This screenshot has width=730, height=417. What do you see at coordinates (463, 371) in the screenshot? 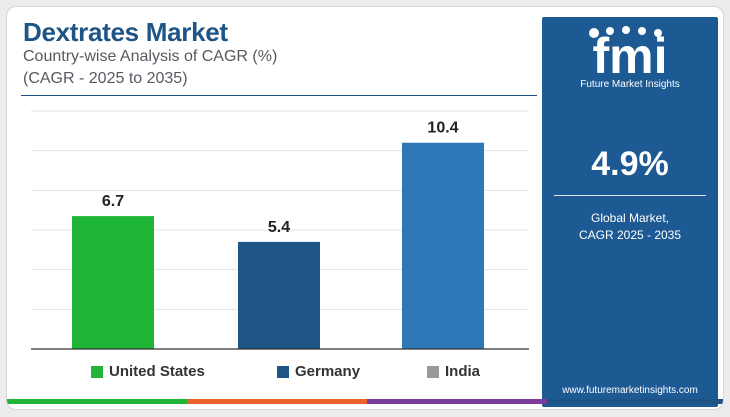
I see `legend-label-india: India` at bounding box center [463, 371].